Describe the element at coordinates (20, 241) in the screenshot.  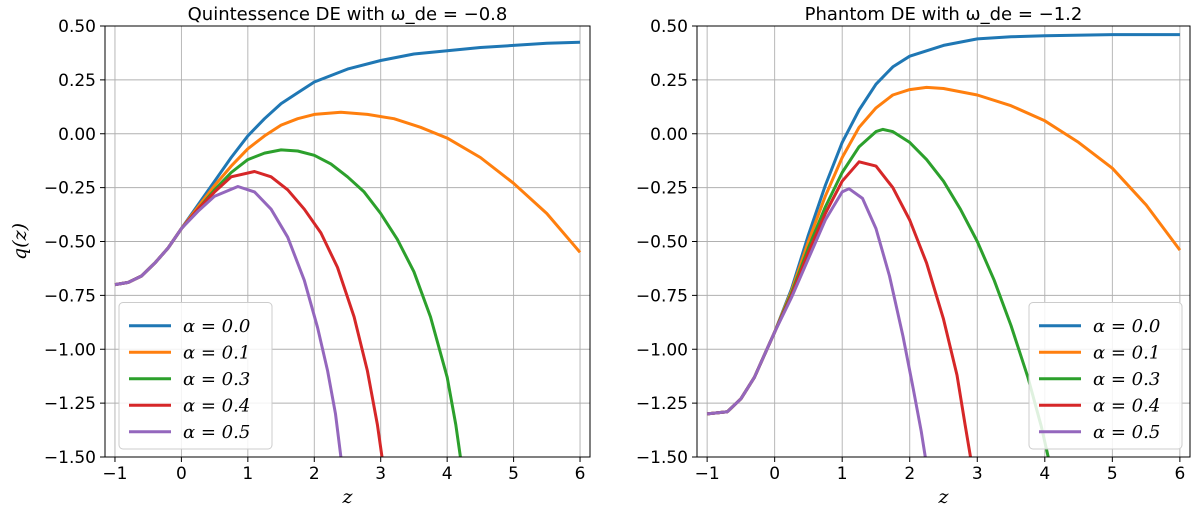
I see `y-axis-label: q(z)` at that location.